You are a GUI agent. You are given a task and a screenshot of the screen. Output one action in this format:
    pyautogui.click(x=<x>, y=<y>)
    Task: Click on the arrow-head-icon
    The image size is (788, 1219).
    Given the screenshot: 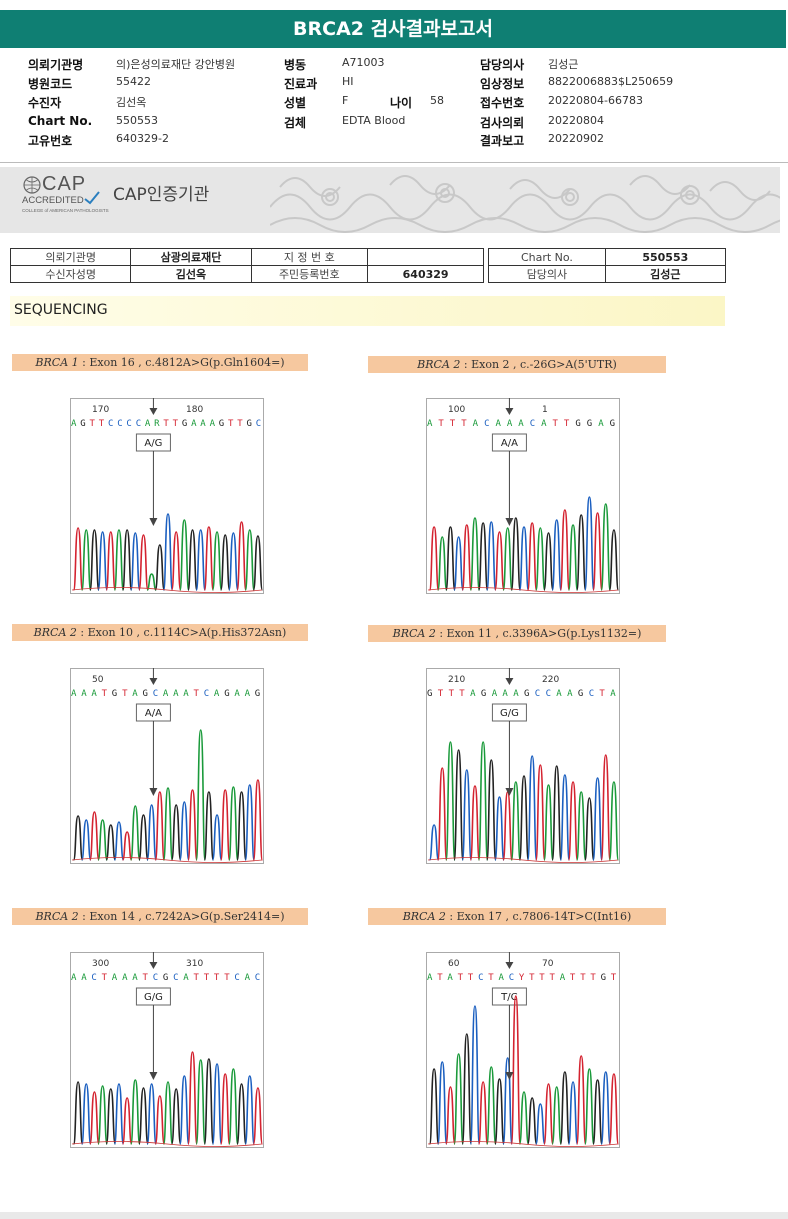 What is the action you would take?
    pyautogui.click(x=509, y=1076)
    